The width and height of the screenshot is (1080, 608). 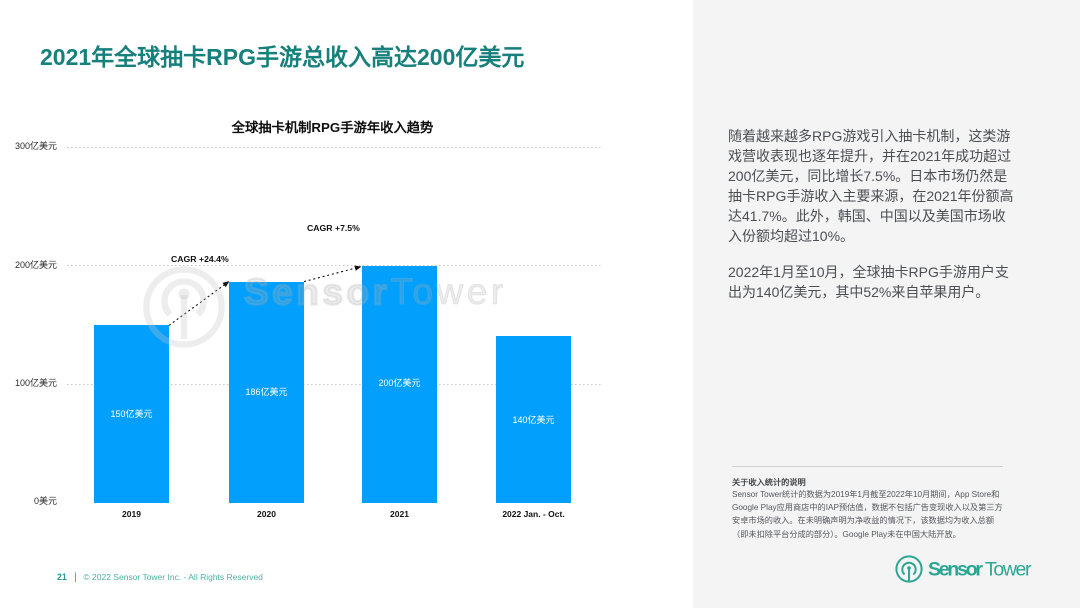 I want to click on svg-text: Tower, so click(x=1008, y=570).